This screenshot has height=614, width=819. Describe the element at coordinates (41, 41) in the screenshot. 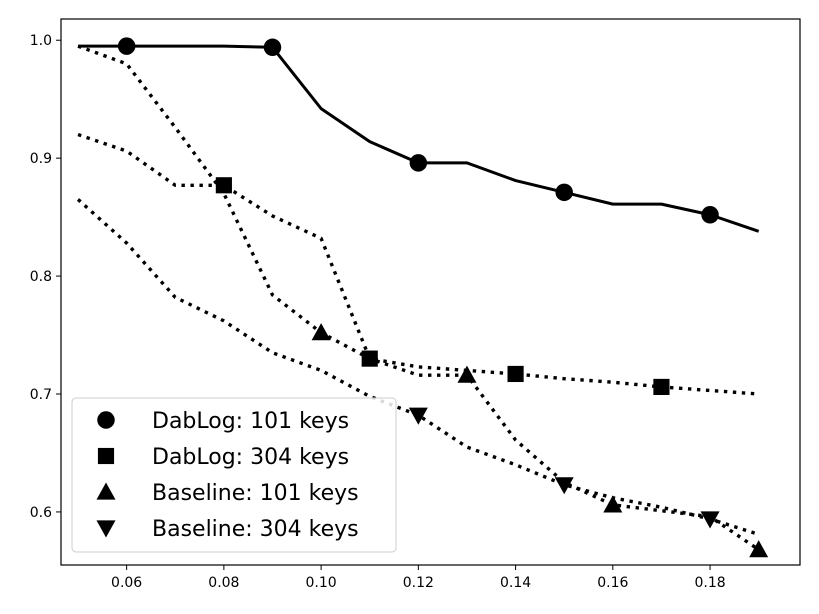

I see `y-tick-label: 1.0` at that location.